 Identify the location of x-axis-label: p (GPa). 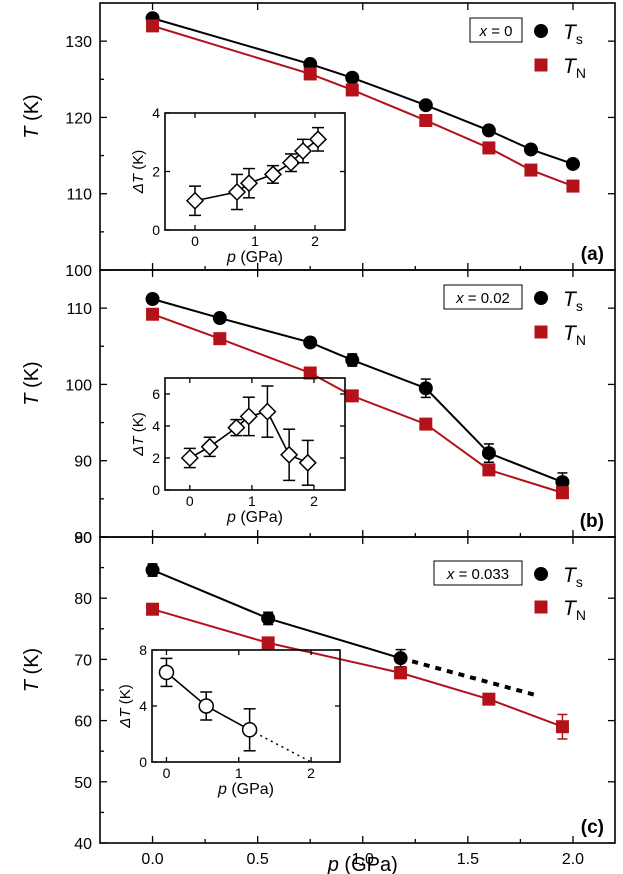
(362, 864).